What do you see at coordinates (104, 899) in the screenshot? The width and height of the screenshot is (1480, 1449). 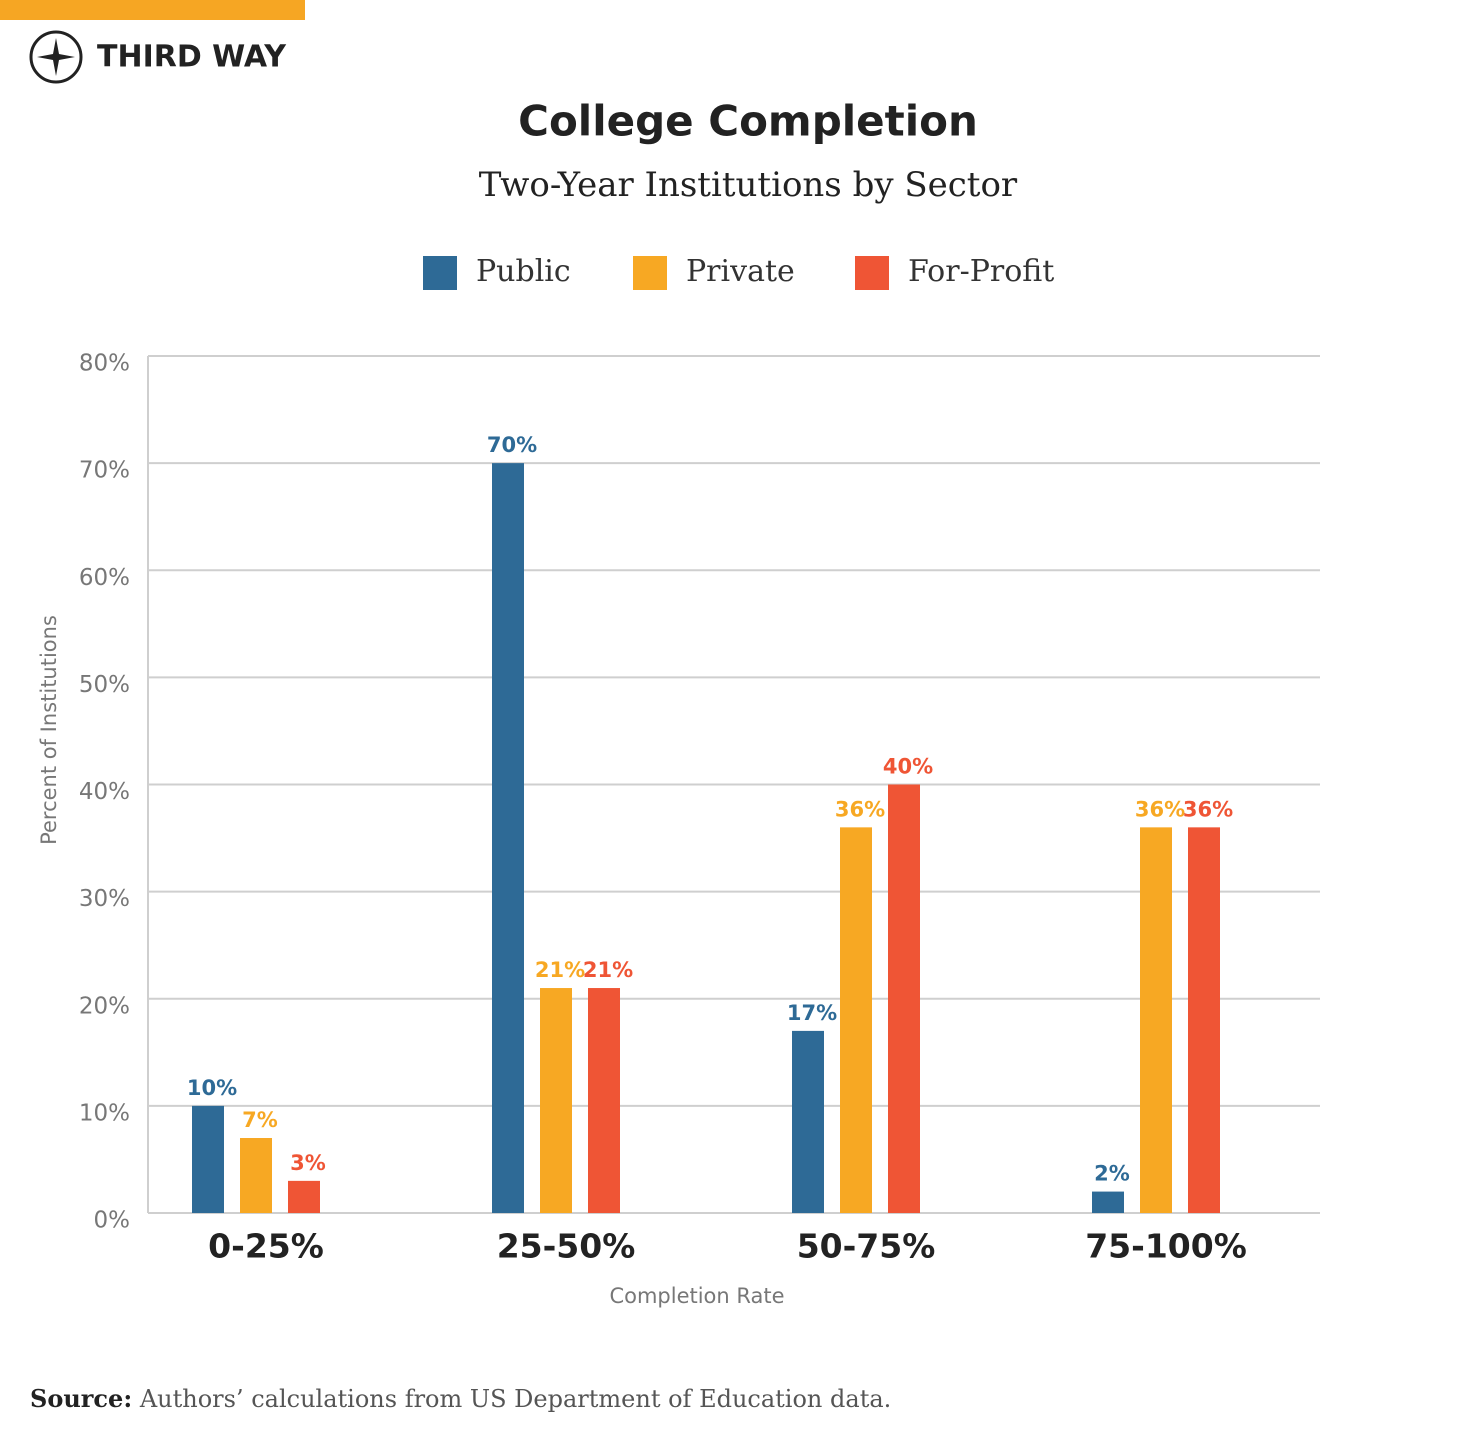 I see `y-tick-label: 30%` at bounding box center [104, 899].